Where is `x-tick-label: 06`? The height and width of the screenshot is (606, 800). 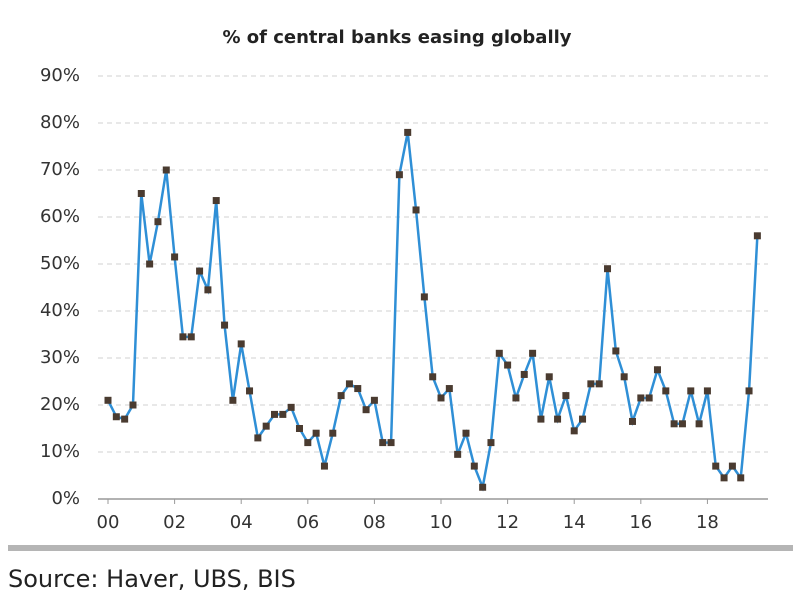 x-tick-label: 06 is located at coordinates (307, 522).